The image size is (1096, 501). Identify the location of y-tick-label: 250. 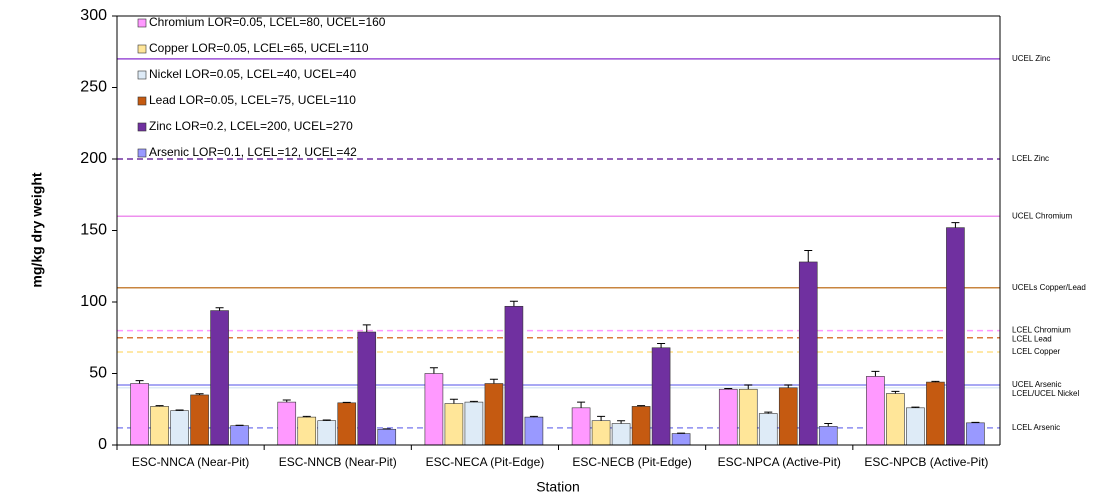
(93, 87).